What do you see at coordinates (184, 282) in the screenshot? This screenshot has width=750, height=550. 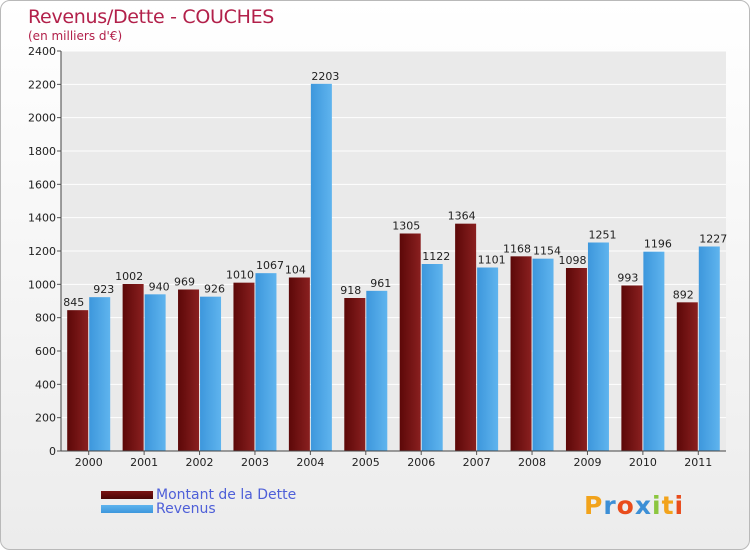 I see `data-label-dette: 969` at bounding box center [184, 282].